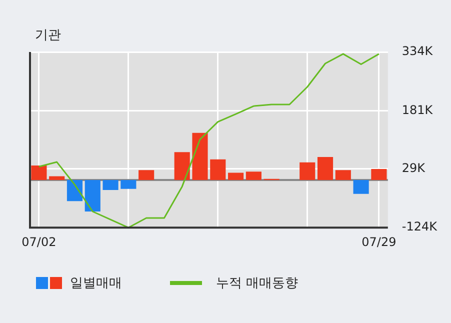 Image resolution: width=451 pixels, height=323 pixels. Describe the element at coordinates (414, 168) in the screenshot. I see `y-tick-label: 29K` at that location.